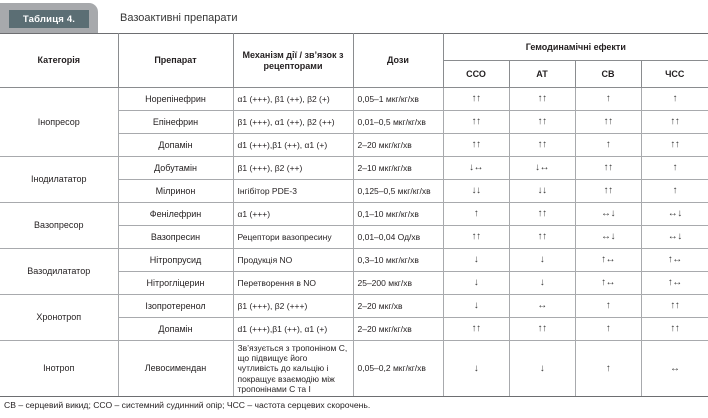  I want to click on header-row-sub: ССО АТ СВ ЧСС, so click(354, 74).